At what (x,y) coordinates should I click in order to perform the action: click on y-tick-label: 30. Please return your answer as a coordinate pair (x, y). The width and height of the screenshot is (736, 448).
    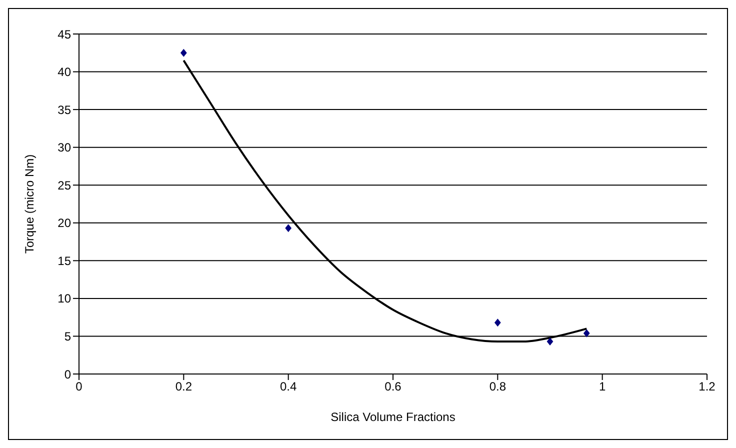
    Looking at the image, I should click on (65, 147).